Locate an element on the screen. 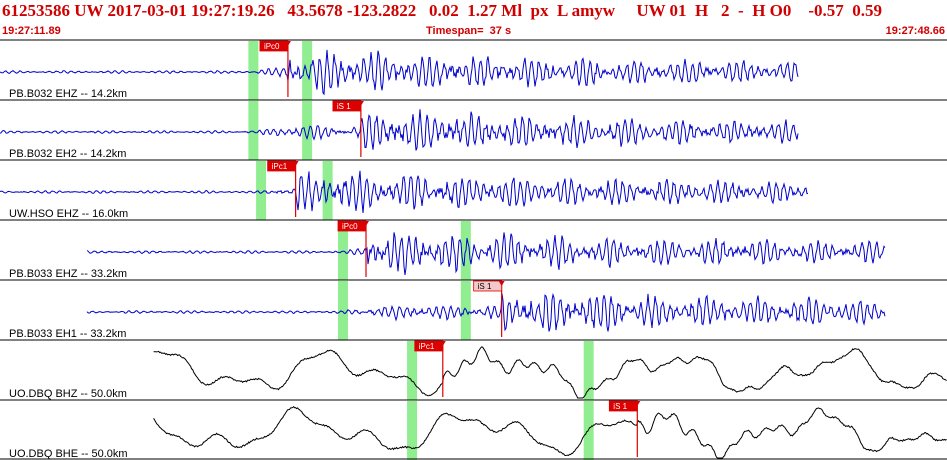 The width and height of the screenshot is (947, 460). channel-row: iPc0 PB.B032 EHZ -- 14.2km is located at coordinates (473, 69).